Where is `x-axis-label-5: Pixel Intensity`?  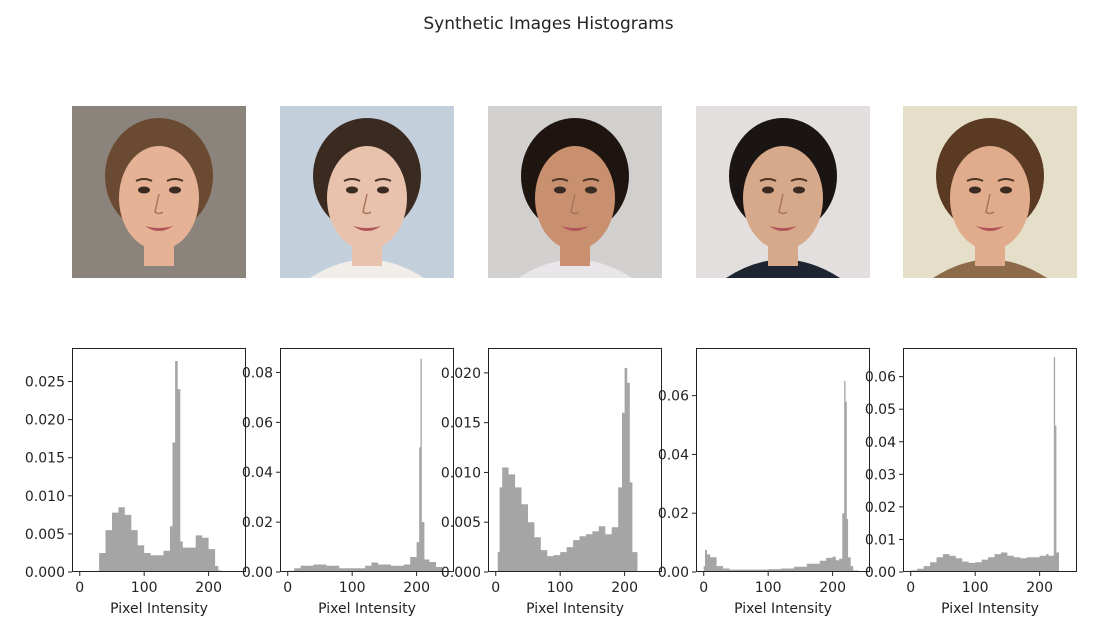 x-axis-label-5: Pixel Intensity is located at coordinates (990, 609).